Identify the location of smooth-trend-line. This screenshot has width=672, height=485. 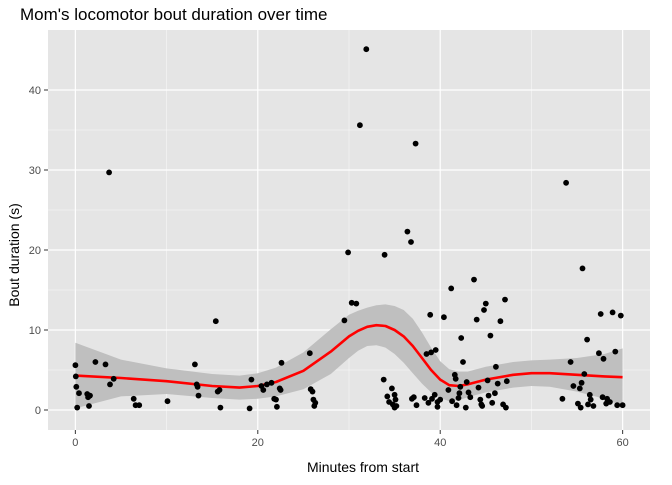
(349, 356).